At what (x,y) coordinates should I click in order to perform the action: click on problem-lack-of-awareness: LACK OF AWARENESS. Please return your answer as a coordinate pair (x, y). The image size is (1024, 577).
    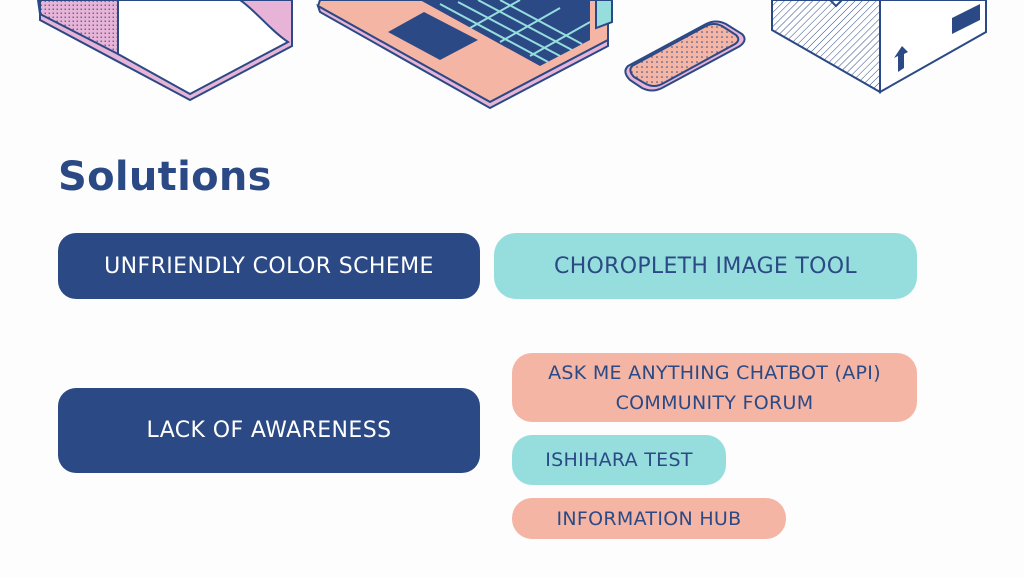
    Looking at the image, I should click on (269, 430).